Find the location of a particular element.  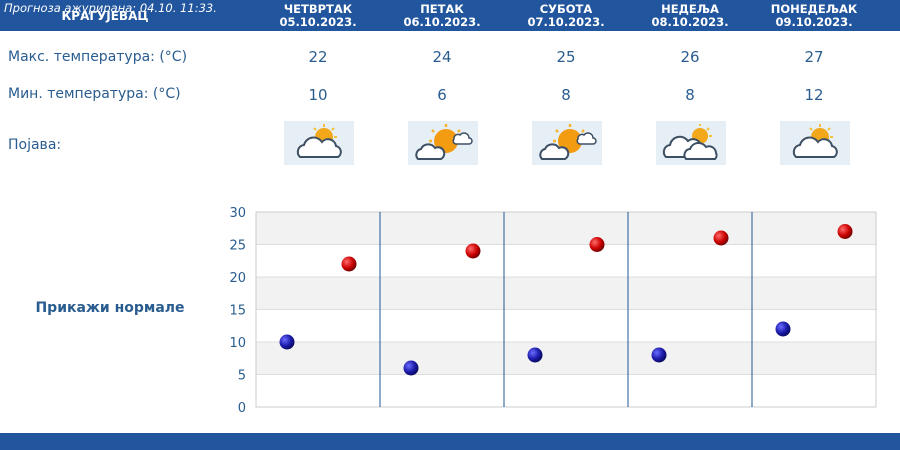

y-tick-label: 0 is located at coordinates (242, 408).